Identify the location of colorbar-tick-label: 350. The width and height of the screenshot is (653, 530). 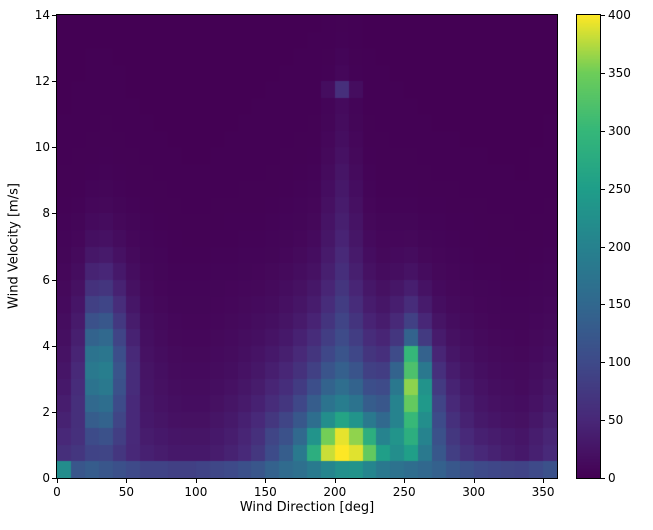
(619, 72).